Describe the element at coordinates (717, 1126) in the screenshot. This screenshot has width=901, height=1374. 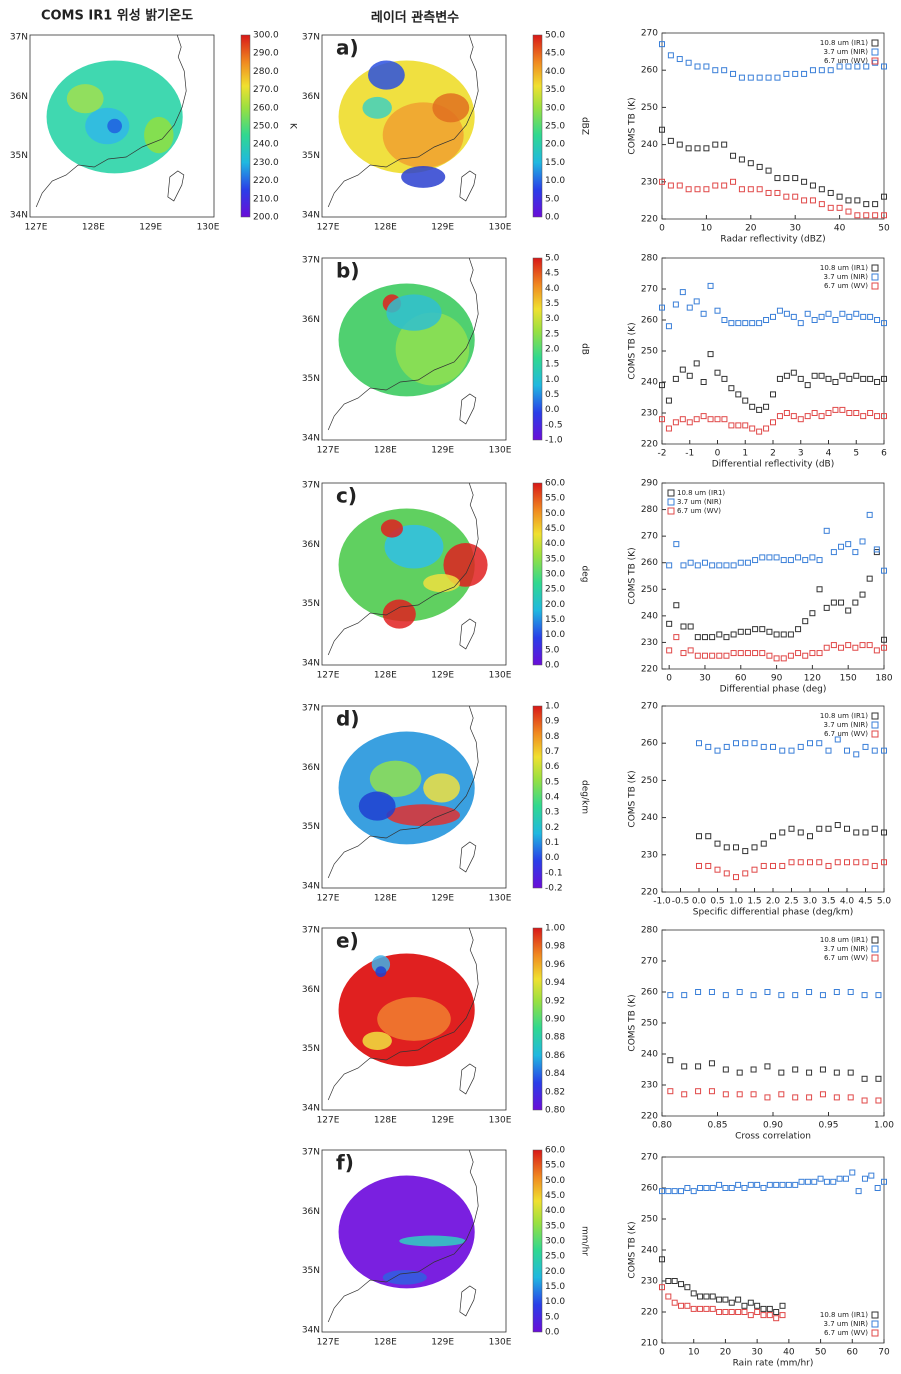
I see `x-tick-label: 0.85` at that location.